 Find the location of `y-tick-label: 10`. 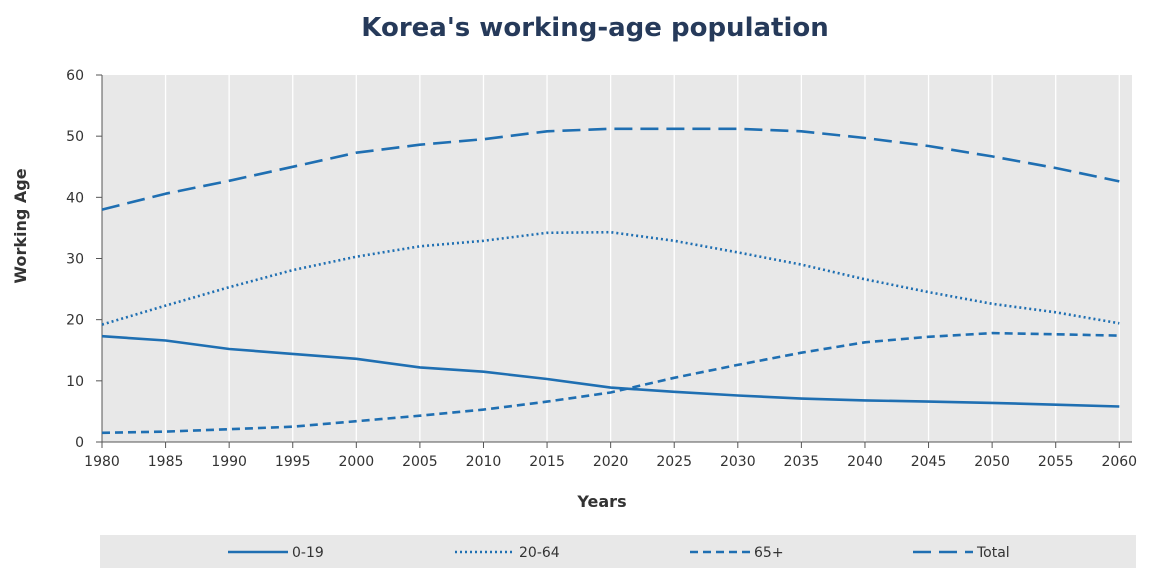

y-tick-label: 10 is located at coordinates (75, 382).